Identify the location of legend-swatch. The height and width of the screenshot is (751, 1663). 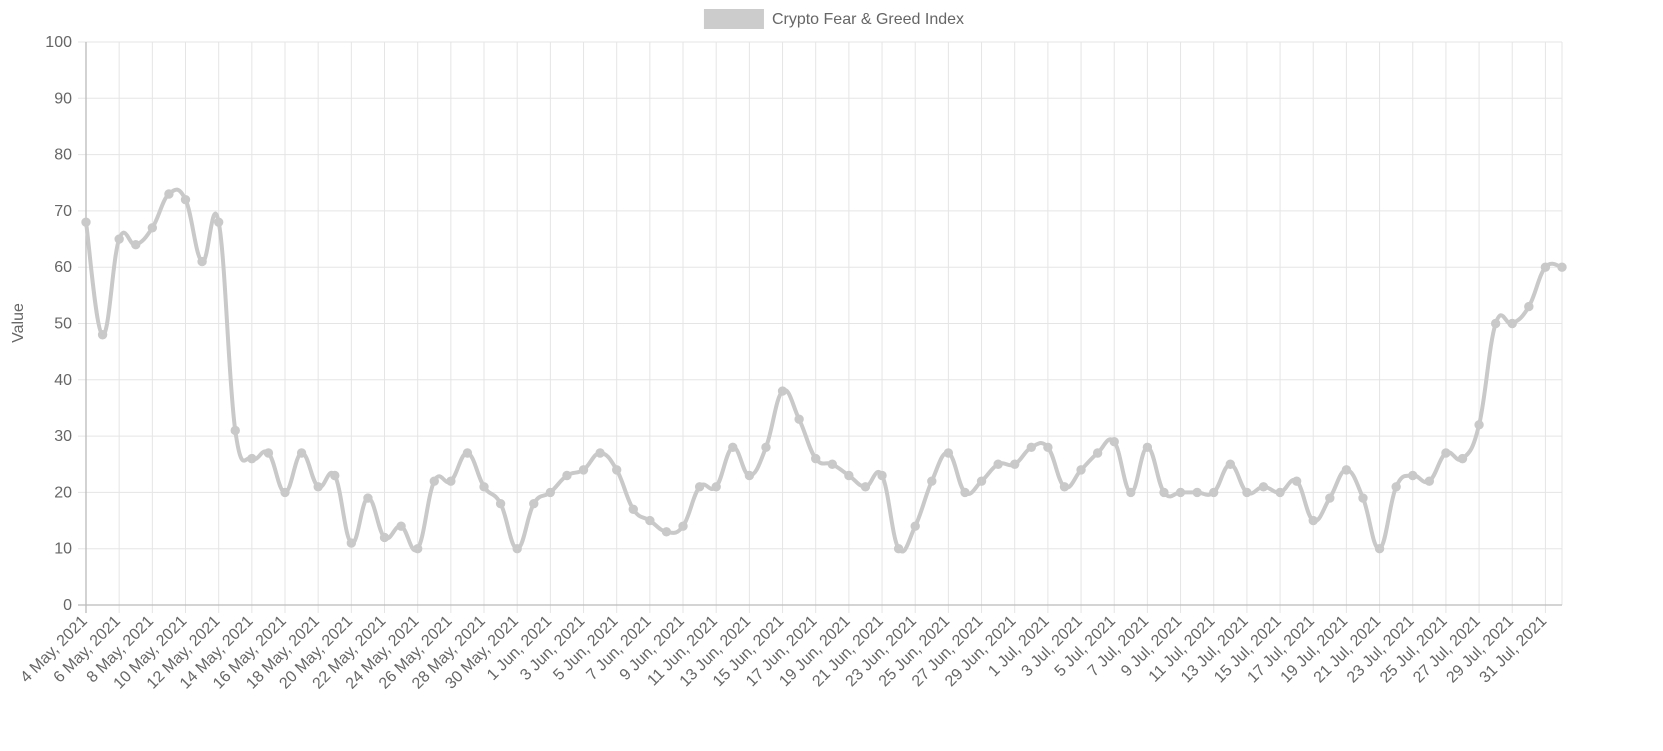
(733, 19).